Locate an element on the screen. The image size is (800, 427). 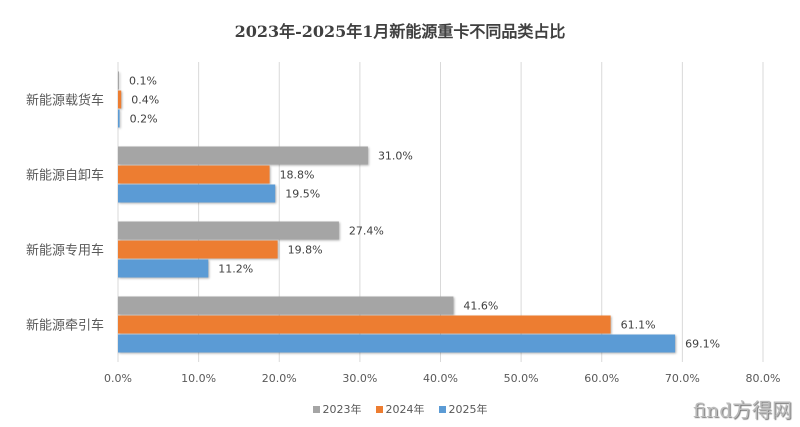
x-tick-label: 40.0% is located at coordinates (440, 378).